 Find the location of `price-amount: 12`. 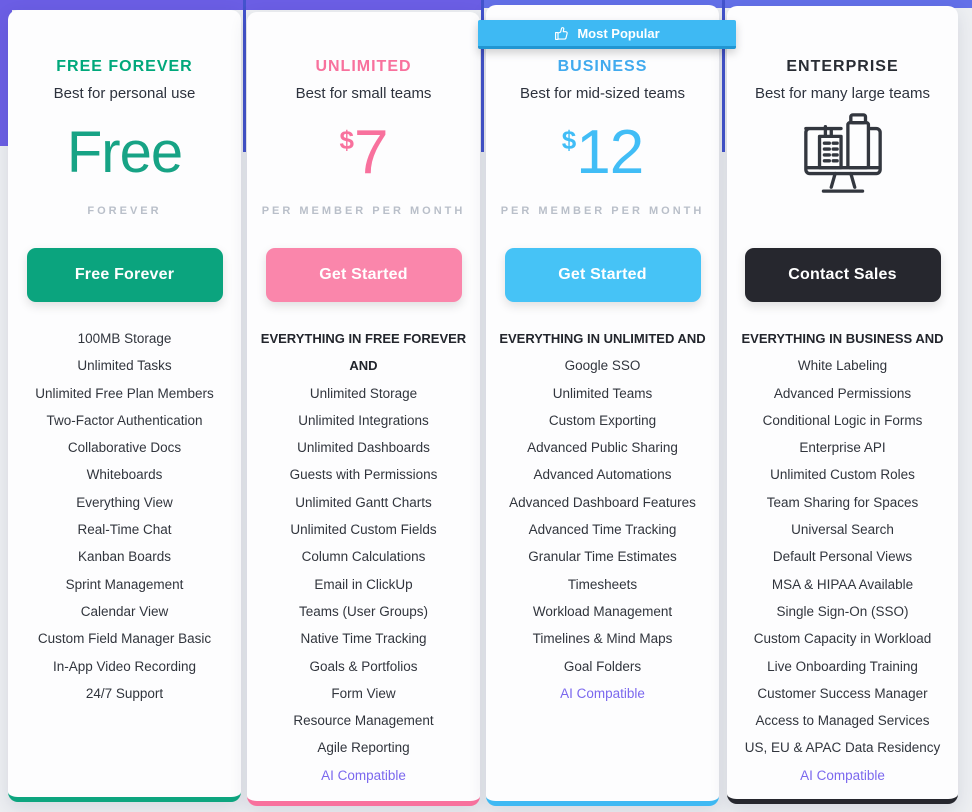

price-amount: 12 is located at coordinates (610, 152).